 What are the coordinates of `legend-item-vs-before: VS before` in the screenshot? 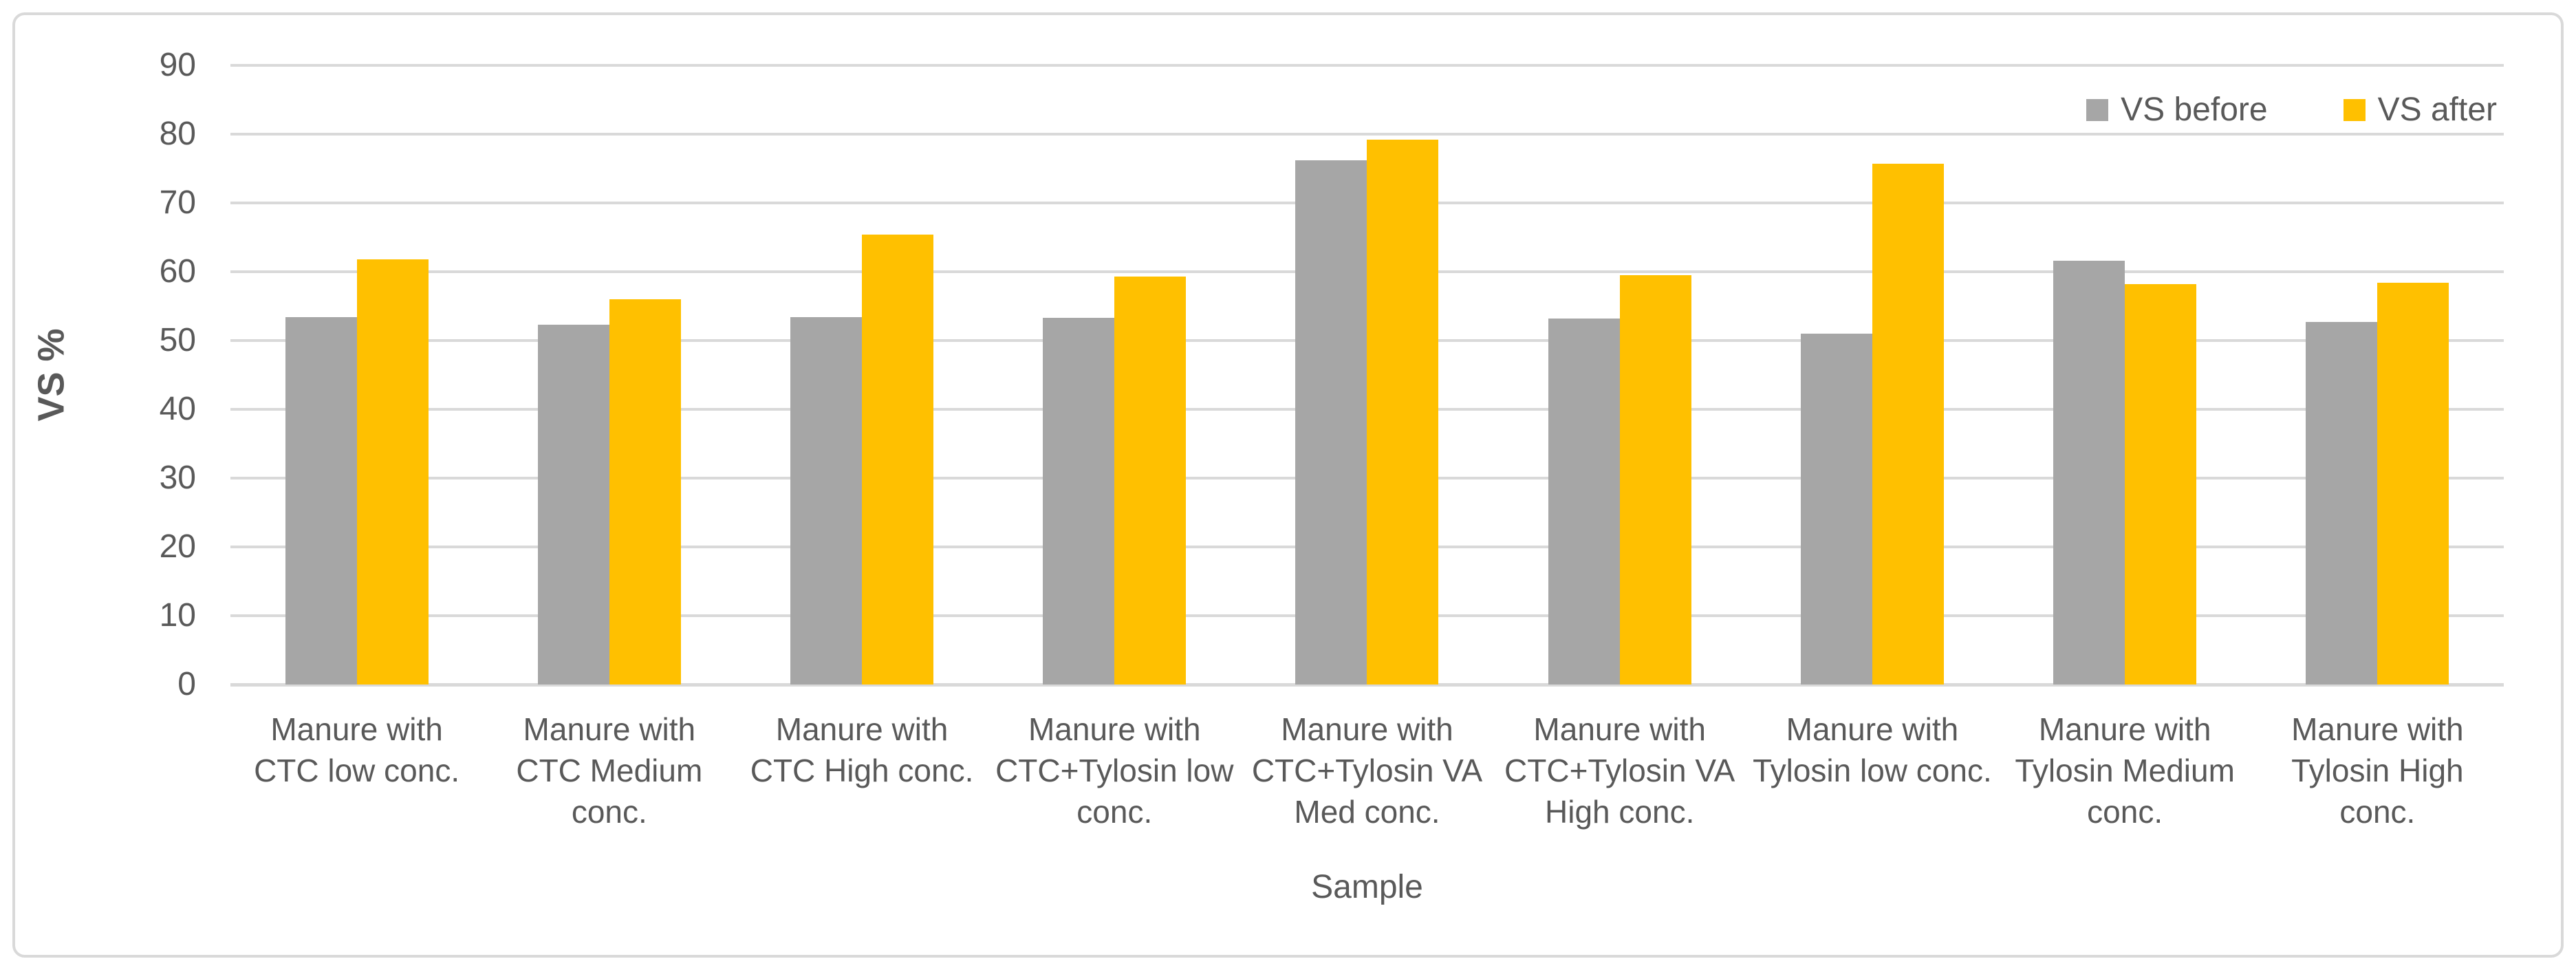 It's located at (2177, 110).